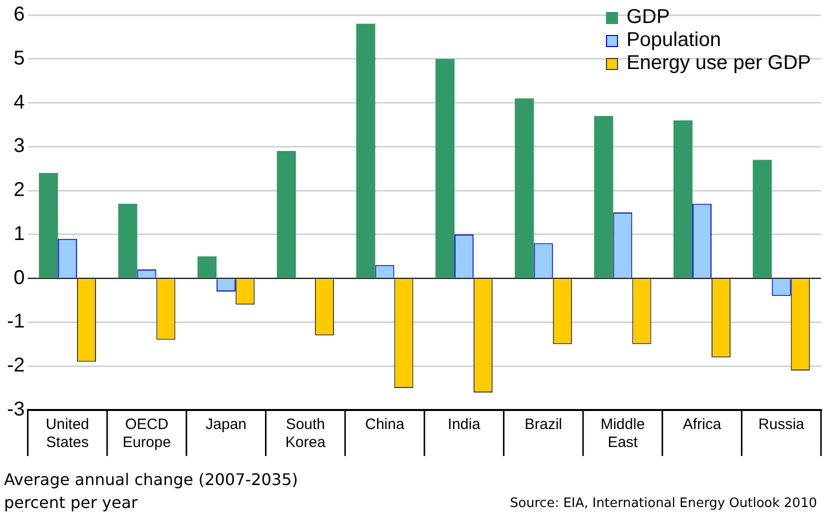  I want to click on y-tick-label: 4, so click(19, 102).